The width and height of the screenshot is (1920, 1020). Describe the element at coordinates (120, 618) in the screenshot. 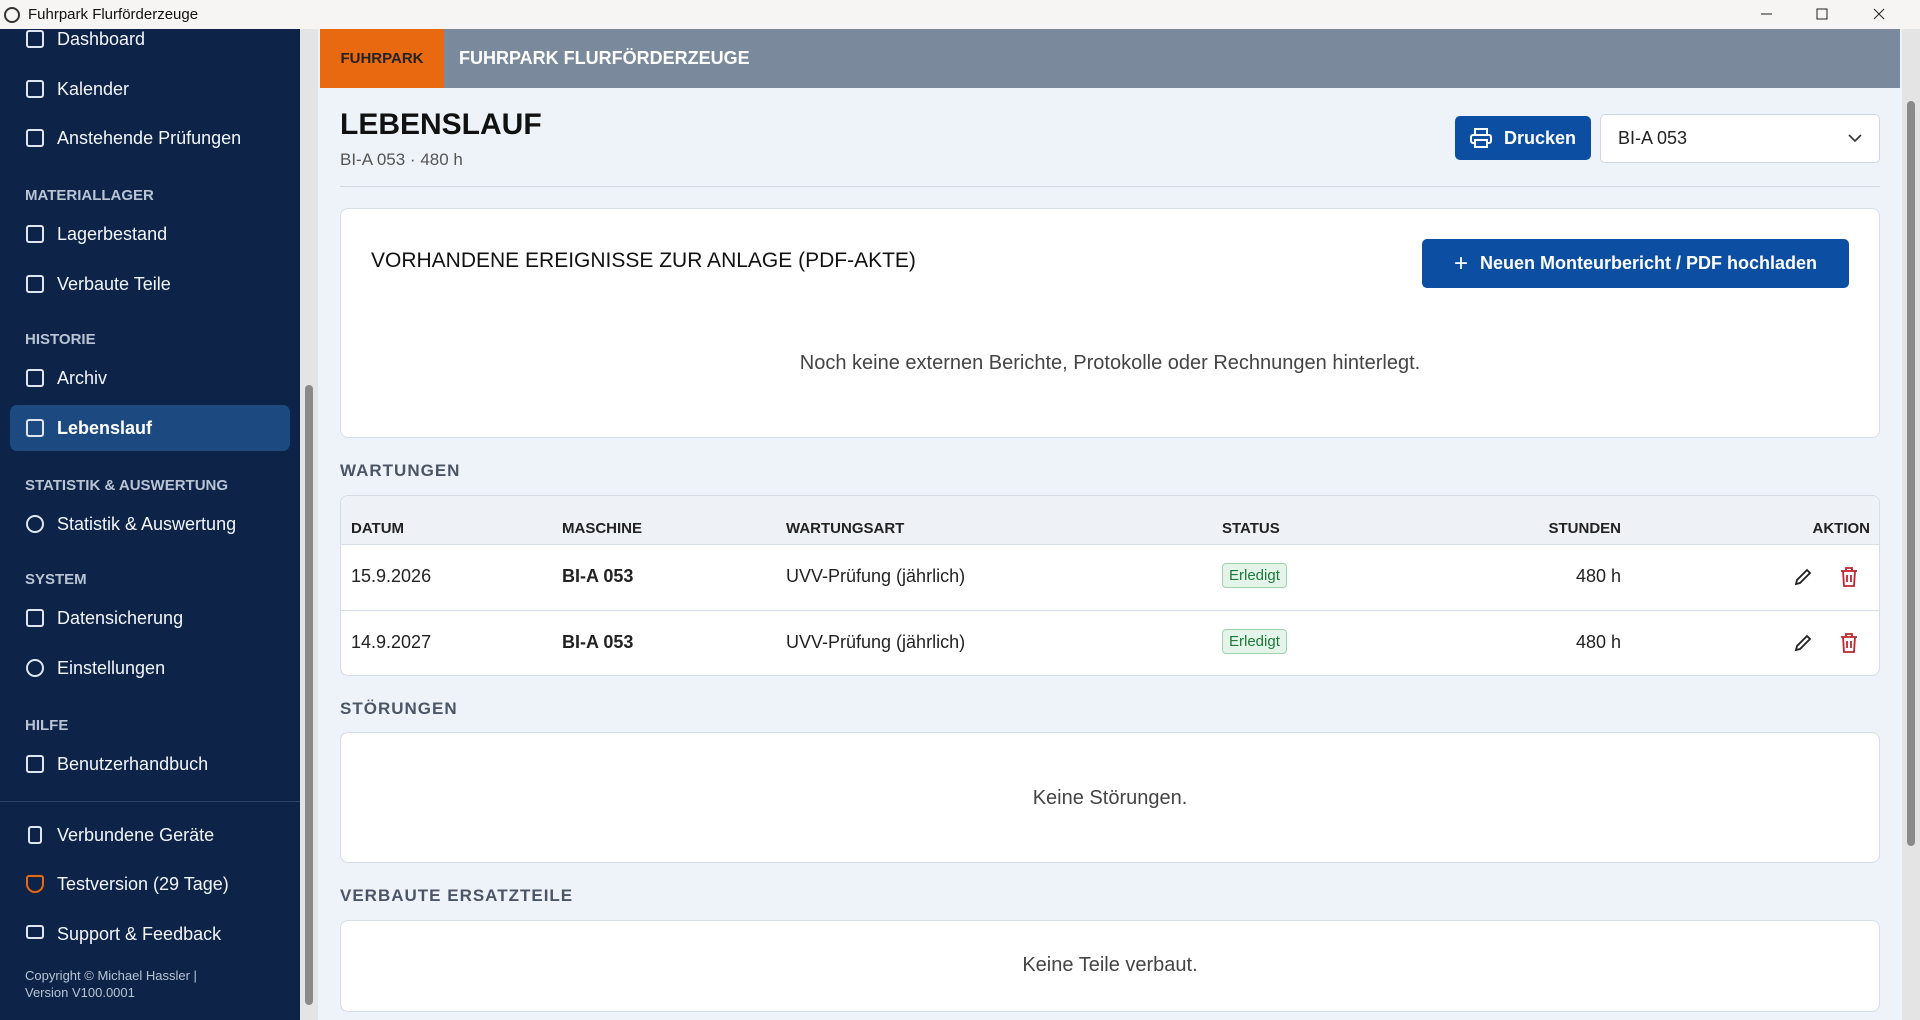

I see `nav-item: Datensicherung` at that location.